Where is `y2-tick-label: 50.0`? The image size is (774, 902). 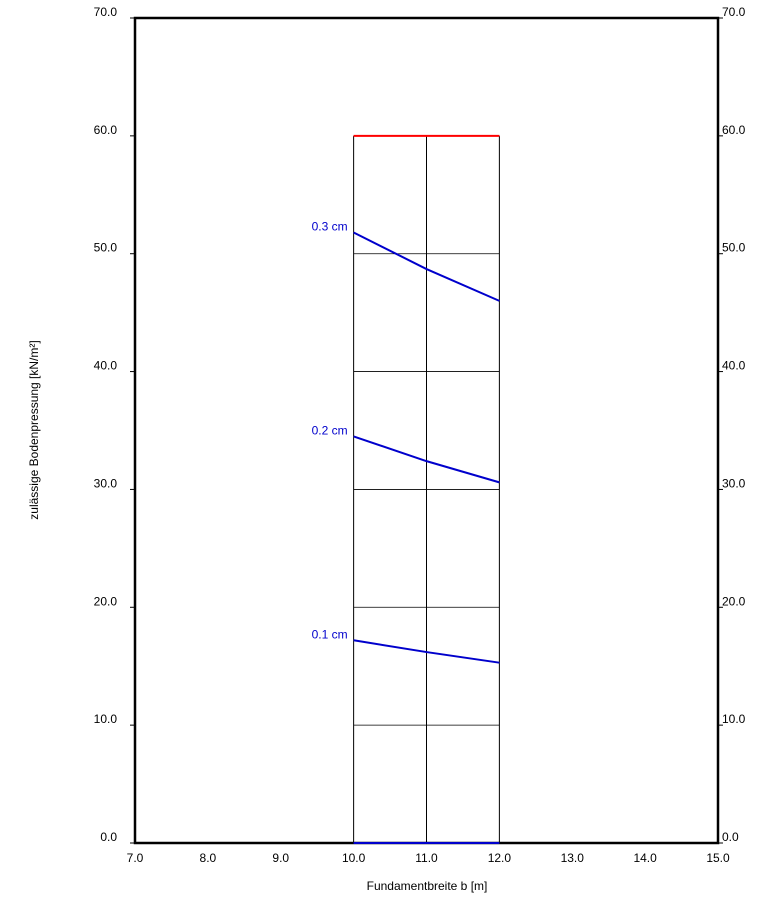
y2-tick-label: 50.0 is located at coordinates (734, 248).